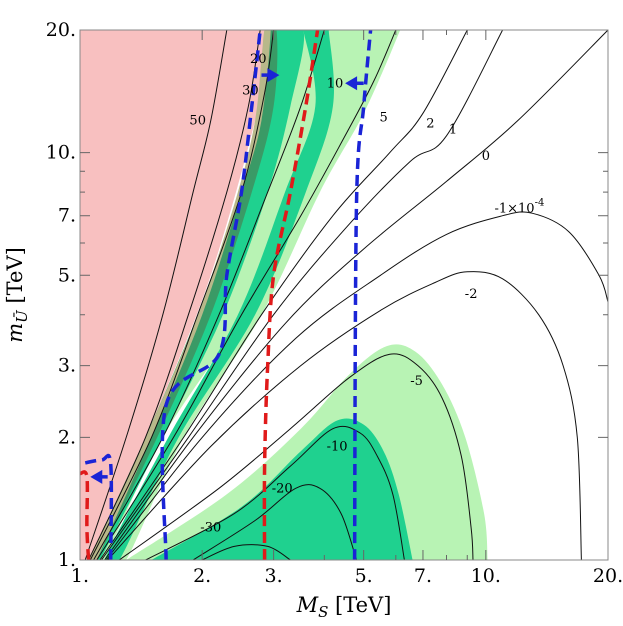 The width and height of the screenshot is (623, 626). I want to click on contour-label-text: 5, so click(383, 117).